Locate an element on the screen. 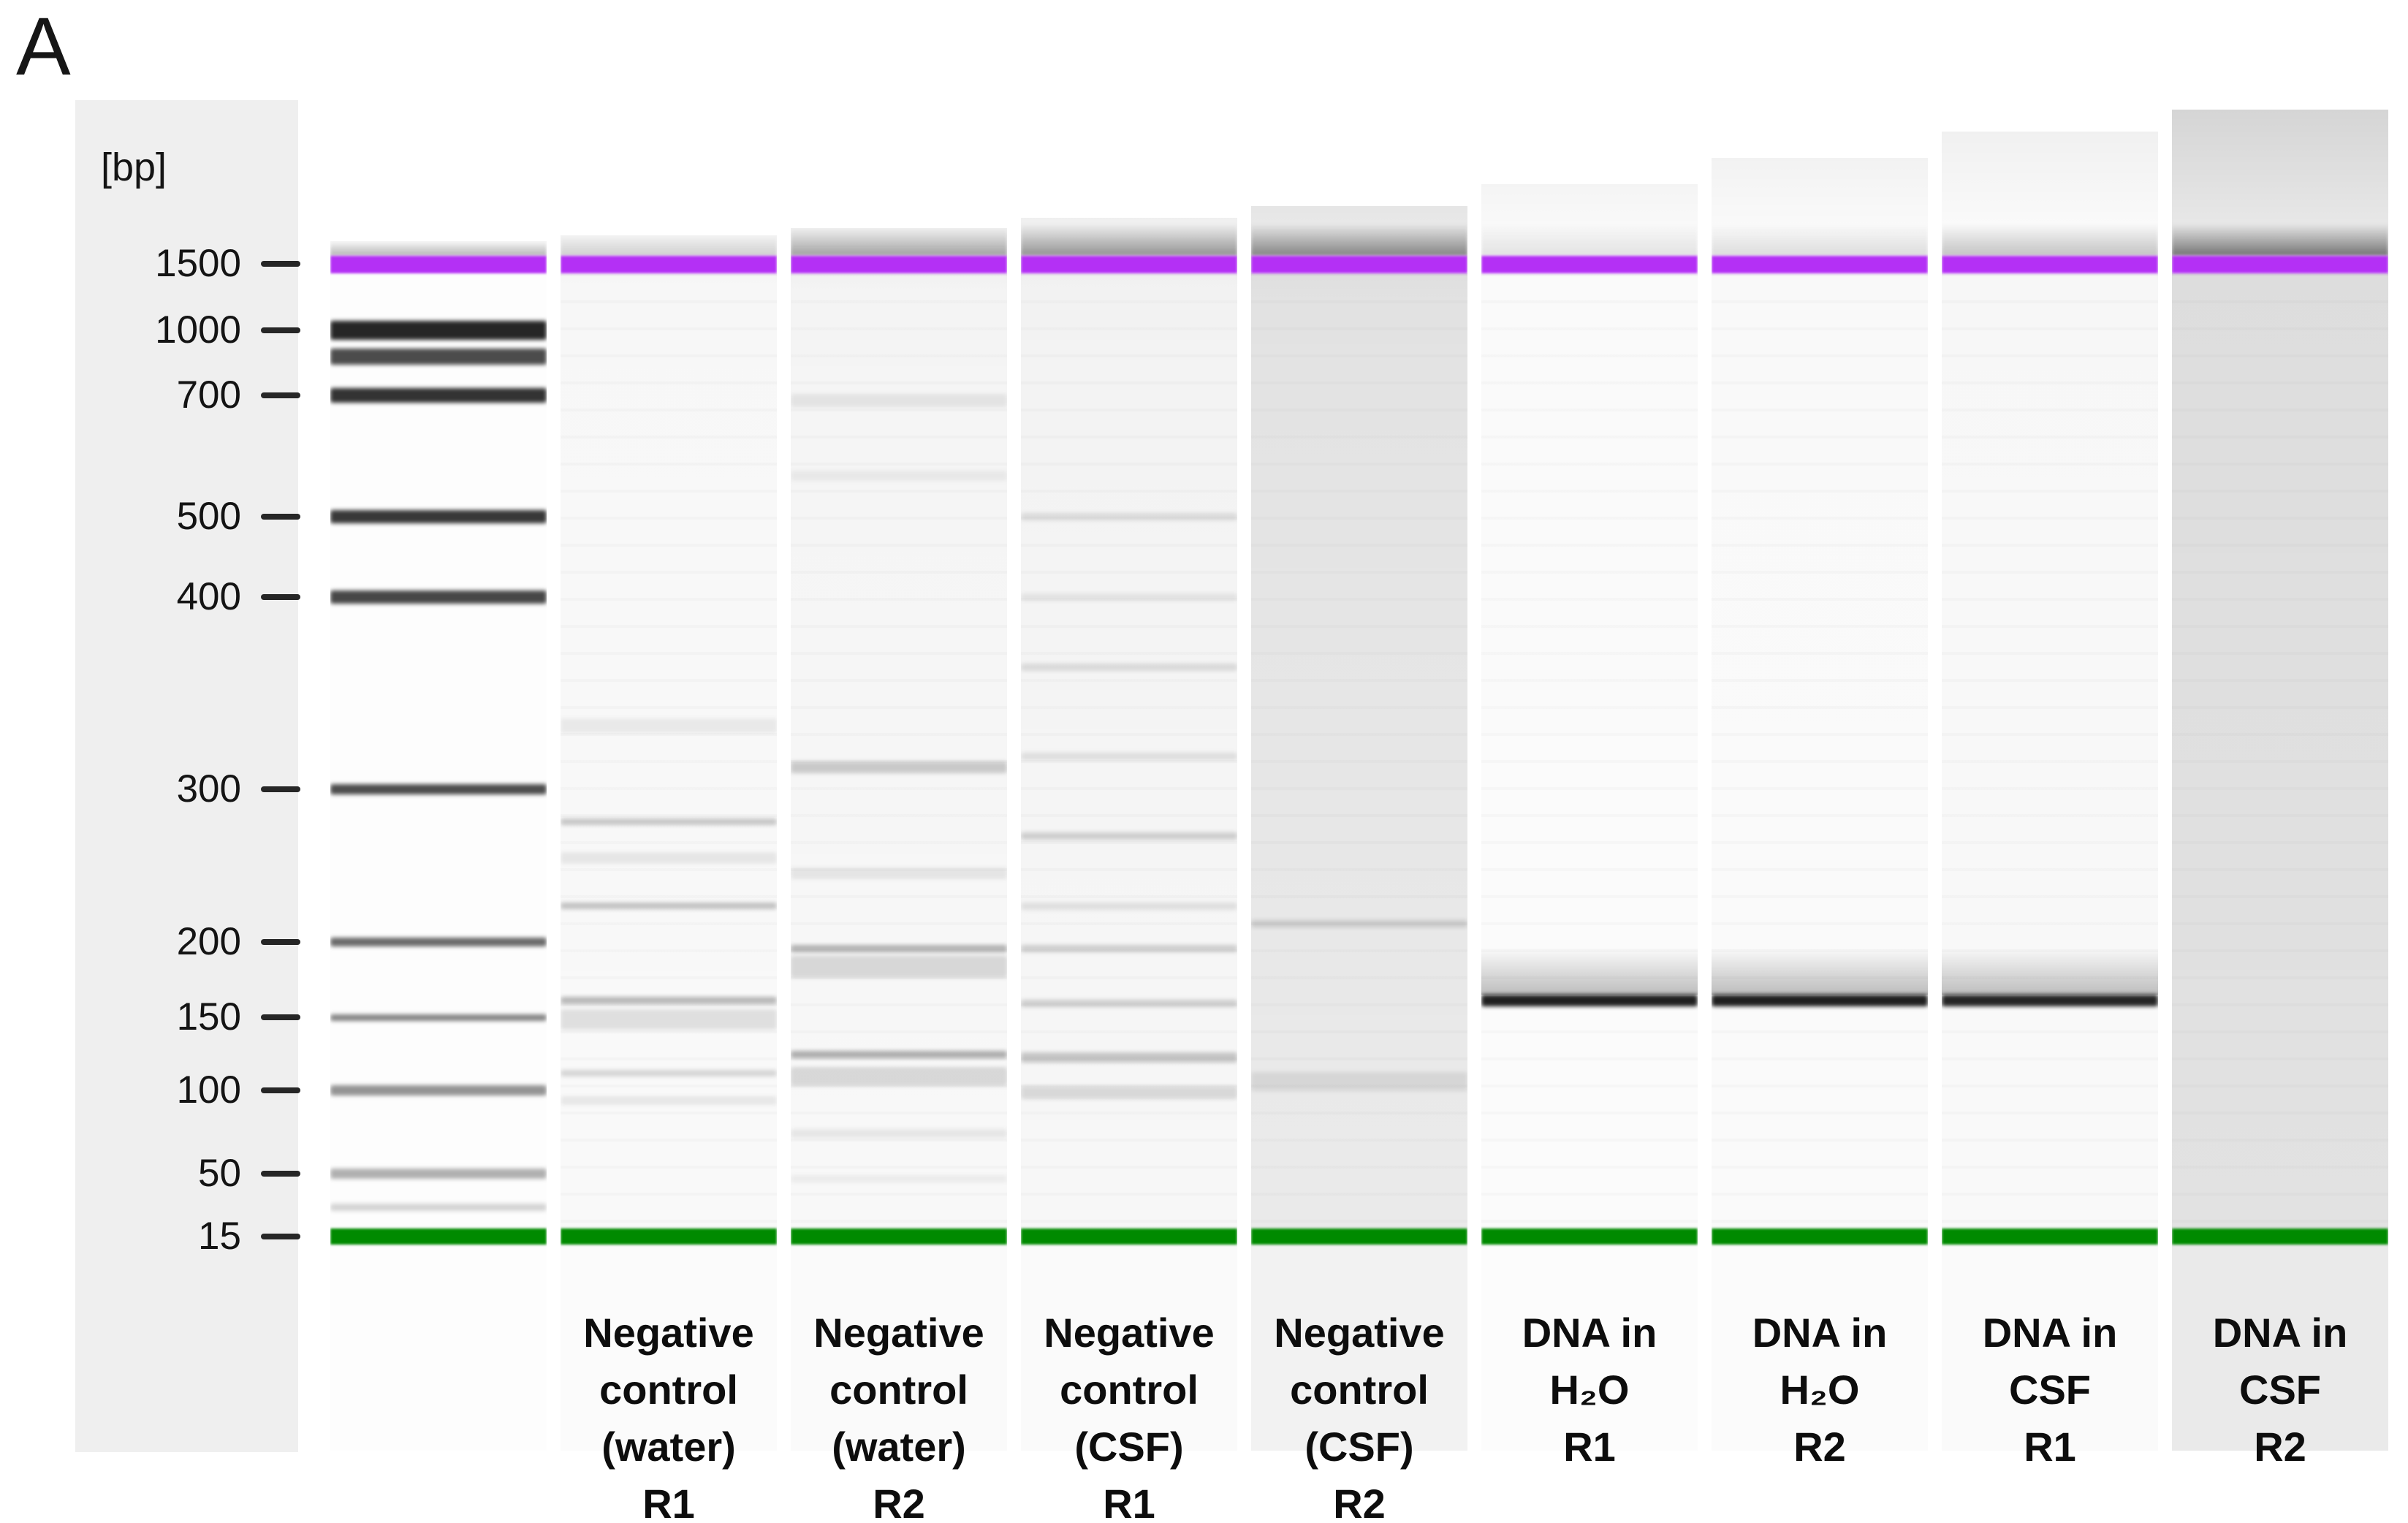  lane-strip-dna-csf-r2 is located at coordinates (2280, 780).